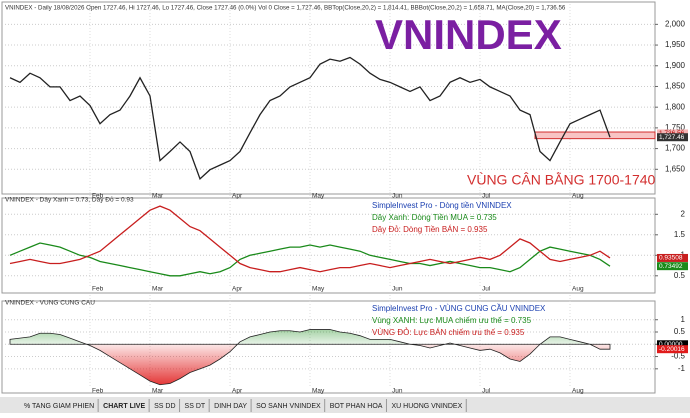  Describe the element at coordinates (561, 179) in the screenshot. I see `zone-annotation: VÙNG CÂN BẰNG 1700-1740` at that location.